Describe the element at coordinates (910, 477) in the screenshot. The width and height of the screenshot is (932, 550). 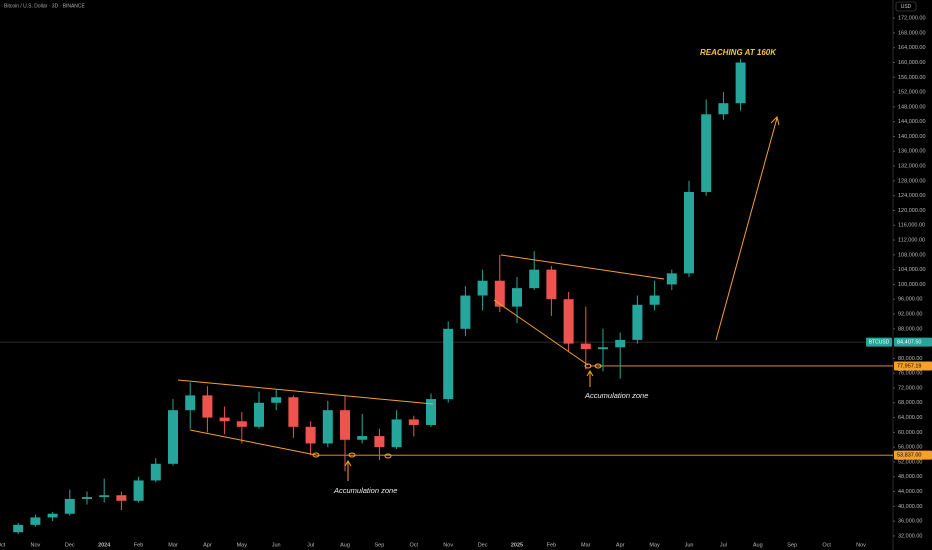
I see `y-tick-label: 48,000.00` at that location.